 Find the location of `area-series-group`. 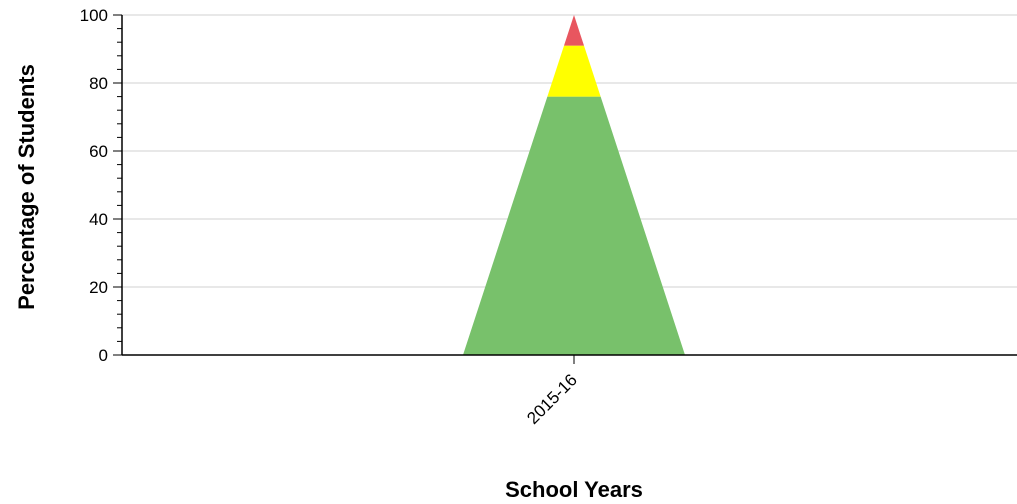

area-series-group is located at coordinates (574, 185).